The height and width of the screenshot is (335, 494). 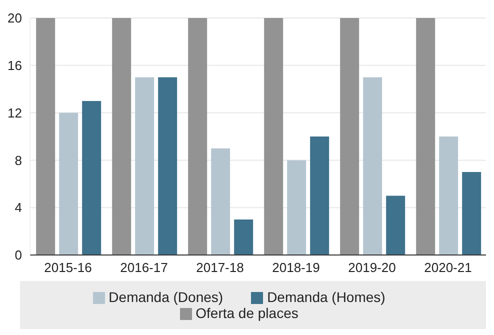 I want to click on y-tick-label: 12, so click(x=15, y=112).